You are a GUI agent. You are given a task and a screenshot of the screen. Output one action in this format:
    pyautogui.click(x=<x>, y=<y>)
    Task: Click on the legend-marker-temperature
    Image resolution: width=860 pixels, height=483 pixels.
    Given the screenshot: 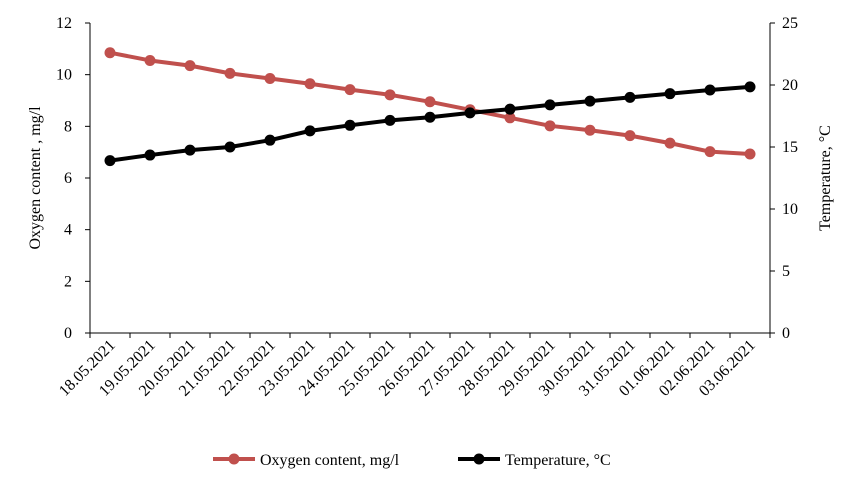 What is the action you would take?
    pyautogui.click(x=479, y=459)
    